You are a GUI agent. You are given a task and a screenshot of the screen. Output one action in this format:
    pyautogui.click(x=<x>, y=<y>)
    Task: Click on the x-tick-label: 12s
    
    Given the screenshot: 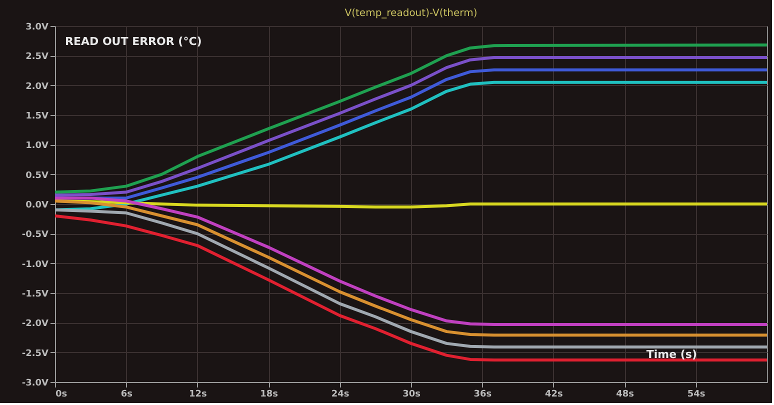 What is the action you would take?
    pyautogui.click(x=197, y=395)
    